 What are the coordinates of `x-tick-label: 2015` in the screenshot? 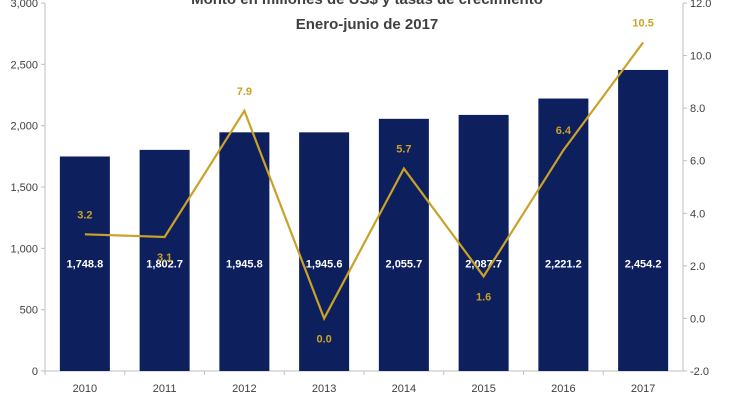 It's located at (483, 389).